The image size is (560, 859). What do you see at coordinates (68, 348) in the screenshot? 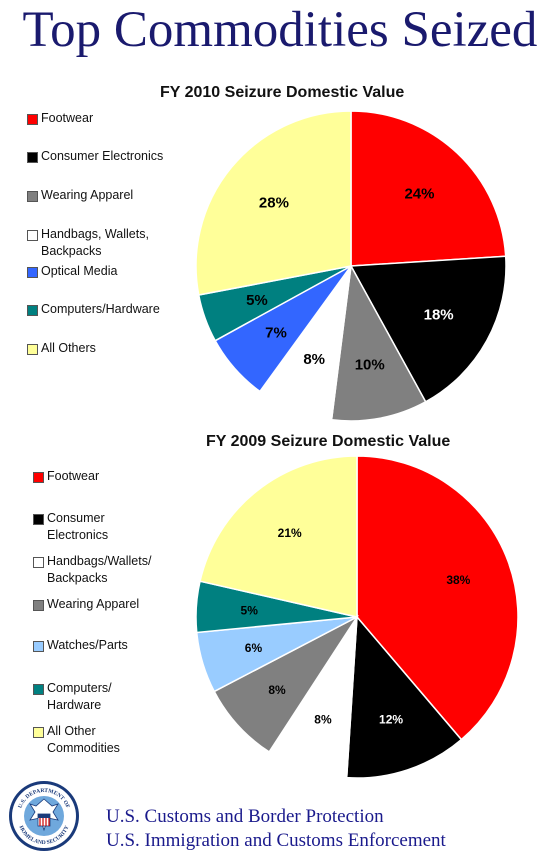
I see `legend-label: All Others` at bounding box center [68, 348].